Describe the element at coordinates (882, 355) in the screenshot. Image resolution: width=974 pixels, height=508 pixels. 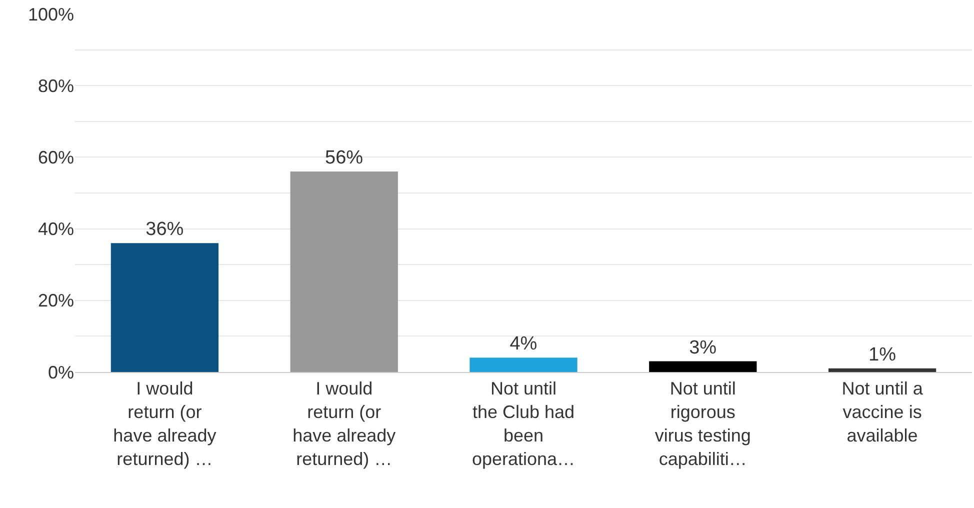
I see `data-label: 1%` at that location.